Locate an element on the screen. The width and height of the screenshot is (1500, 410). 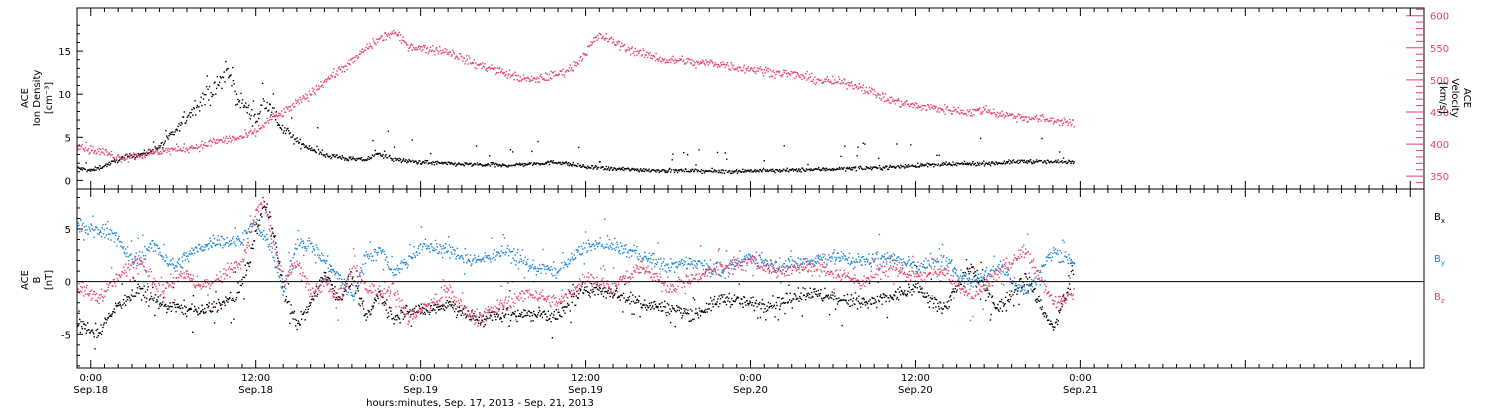
velocity-tick-label: 350 is located at coordinates (1439, 177).